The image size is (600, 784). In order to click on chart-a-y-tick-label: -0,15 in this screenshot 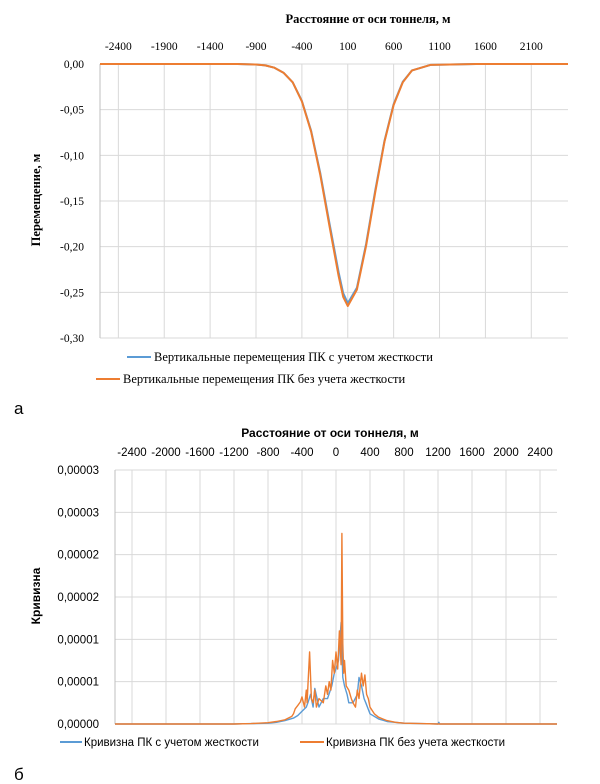, I will do `click(72, 202)`.